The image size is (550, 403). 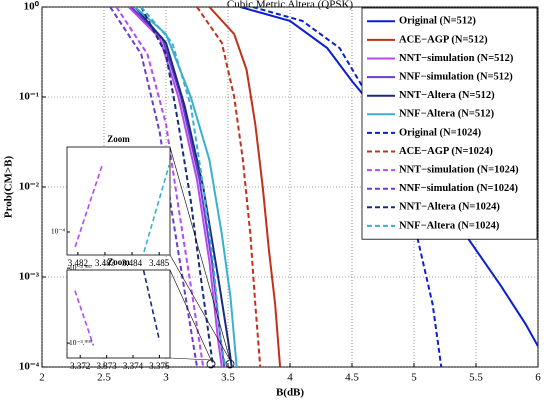 I want to click on inset-x-tick-label: 3.482, so click(x=78, y=263).